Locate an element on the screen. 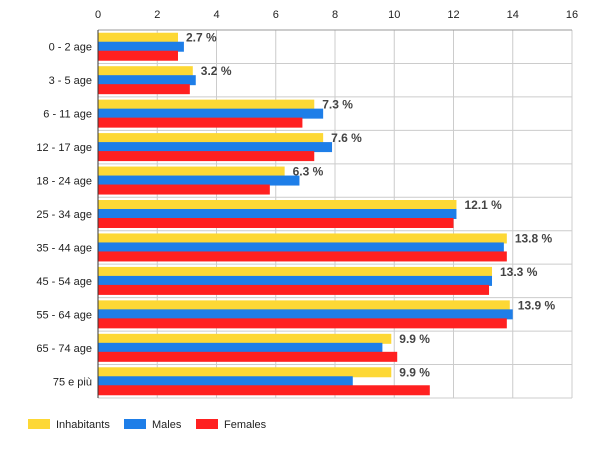 This screenshot has width=600, height=450. category-label-10: 75 e più is located at coordinates (72, 382).